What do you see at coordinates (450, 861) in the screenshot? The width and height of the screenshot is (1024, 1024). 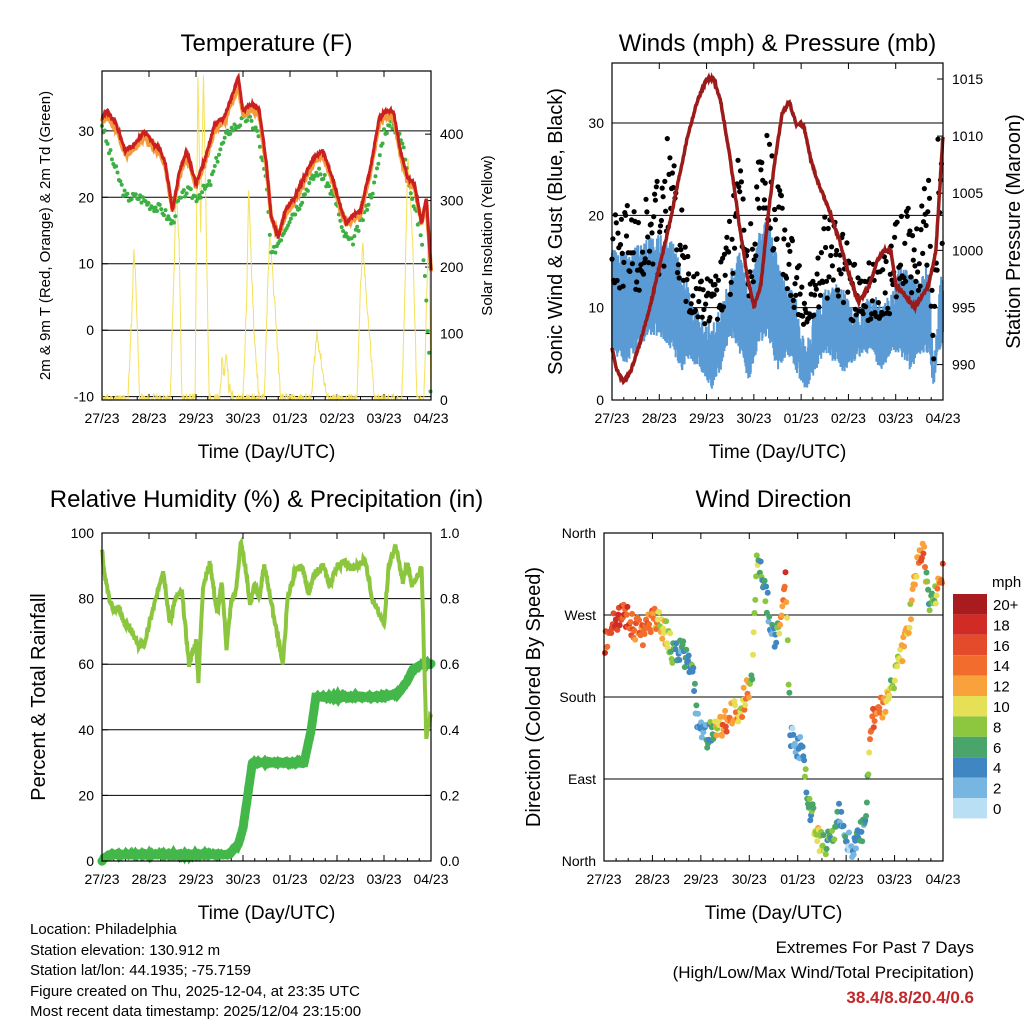 I see `humidity-y2tick-label: 0.0` at bounding box center [450, 861].